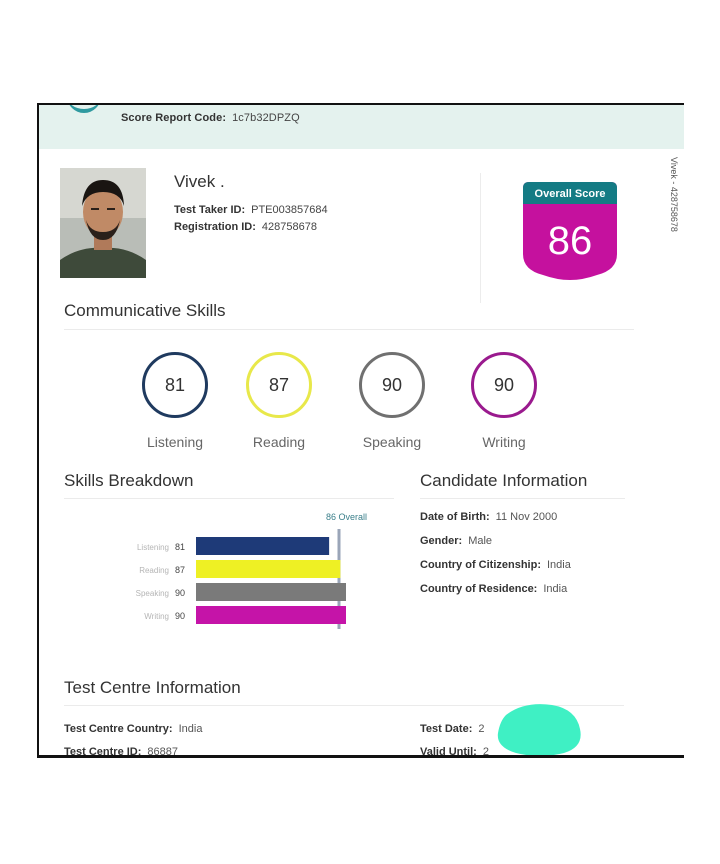  Describe the element at coordinates (163, 752) in the screenshot. I see `test-centre-id-value: 86887` at that location.